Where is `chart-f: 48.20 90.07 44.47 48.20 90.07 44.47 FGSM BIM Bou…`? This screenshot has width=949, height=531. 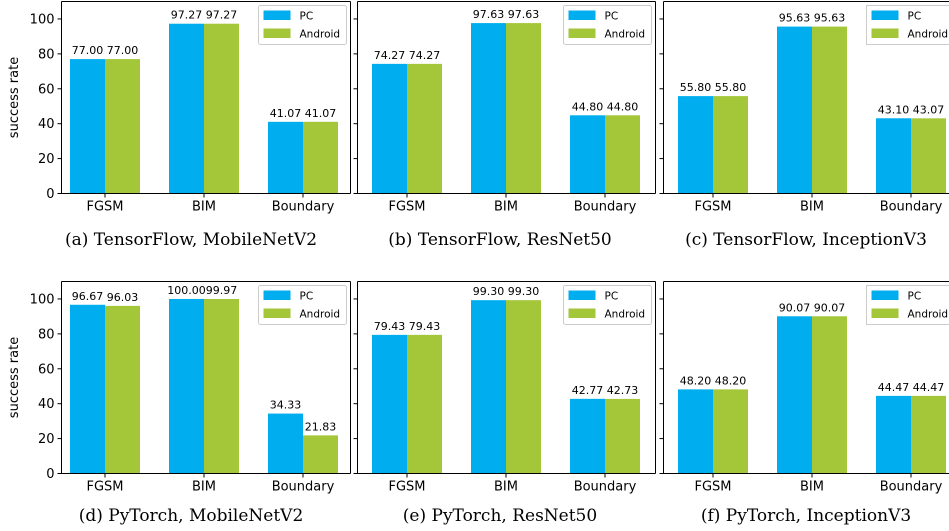 chart-f: 48.20 90.07 44.47 48.20 90.07 44.47 FGSM BIM Bou… is located at coordinates (804, 388).